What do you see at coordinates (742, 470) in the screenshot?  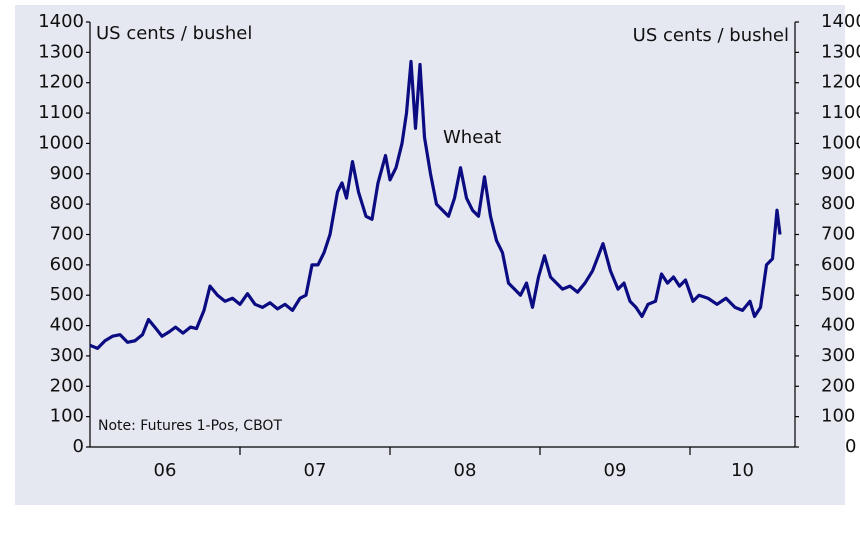 I see `x-tick-label: 10` at bounding box center [742, 470].